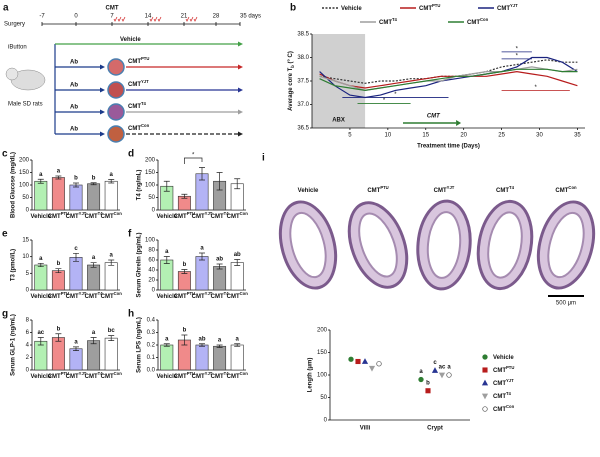 Image resolution: width=600 pixels, height=457 pixels. Describe the element at coordinates (501, 136) in the screenshot. I see `x-tick-label: 25` at that location.